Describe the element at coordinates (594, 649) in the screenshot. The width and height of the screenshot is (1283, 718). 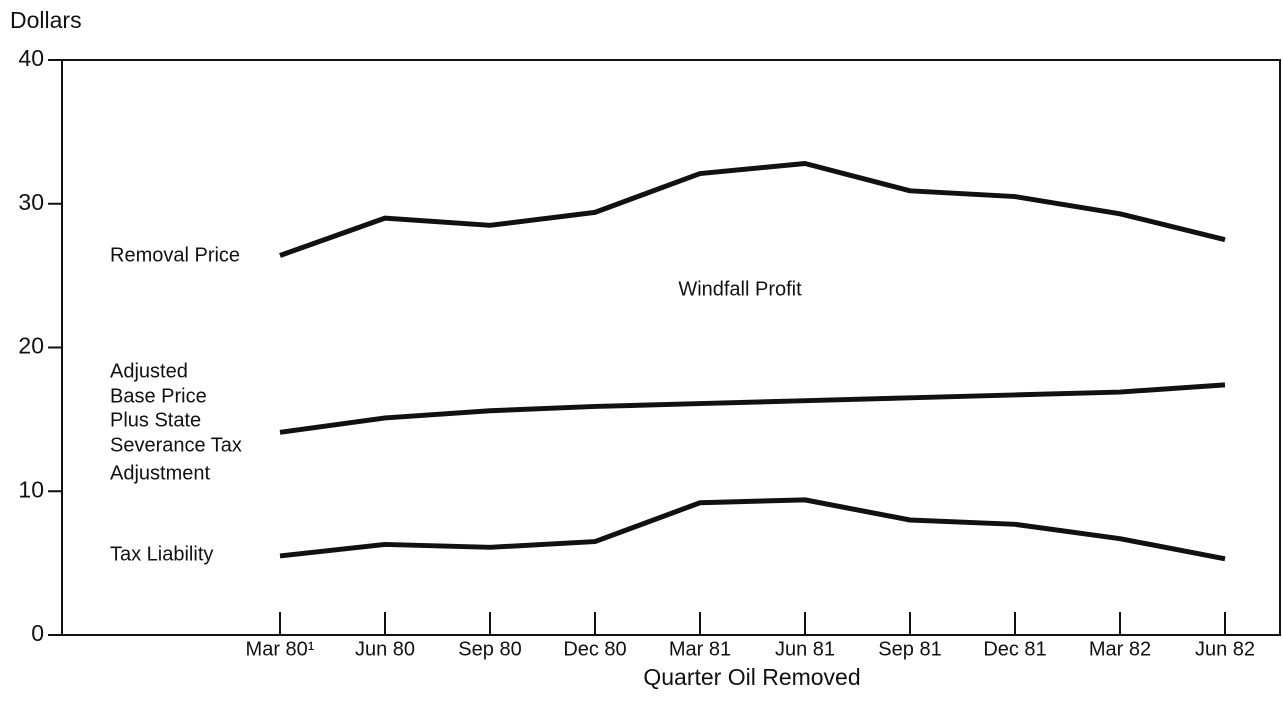
I see `x-tick-label: Dec 80` at that location.